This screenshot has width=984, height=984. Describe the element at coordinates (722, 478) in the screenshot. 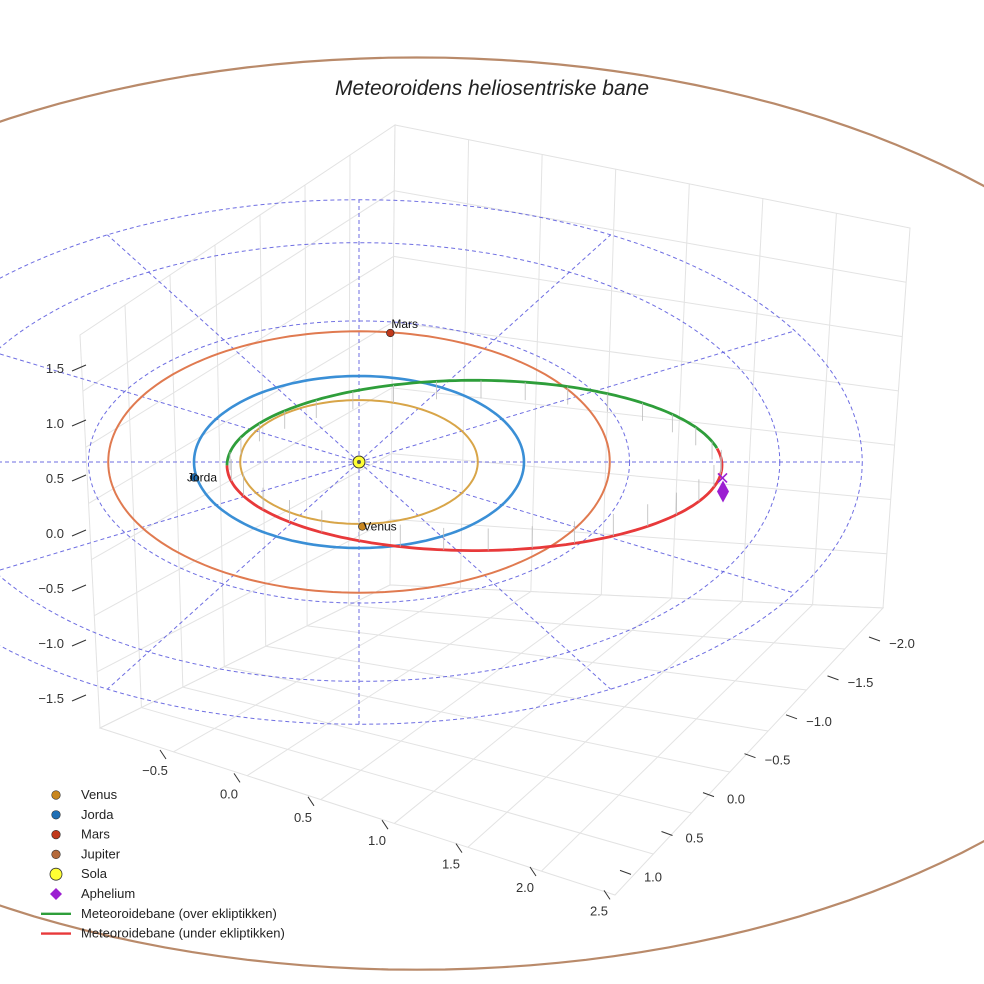

I see `aphelium-cross` at that location.